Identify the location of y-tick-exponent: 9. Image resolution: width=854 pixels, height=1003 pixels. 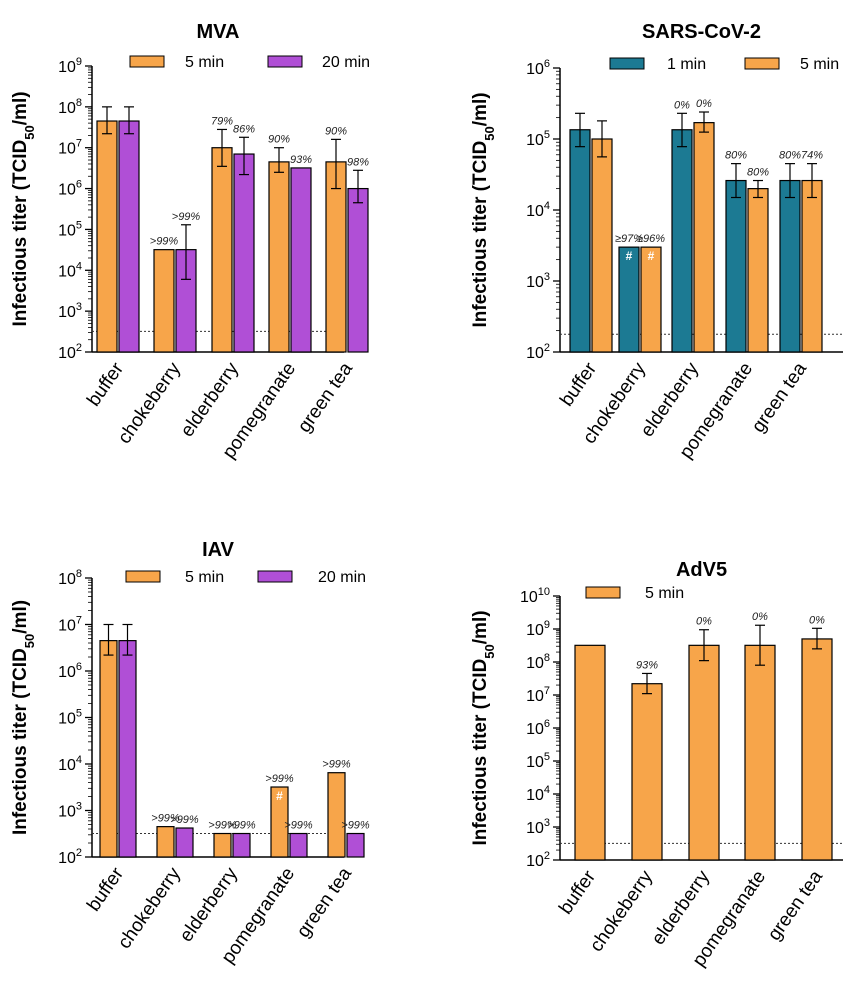
(547, 625).